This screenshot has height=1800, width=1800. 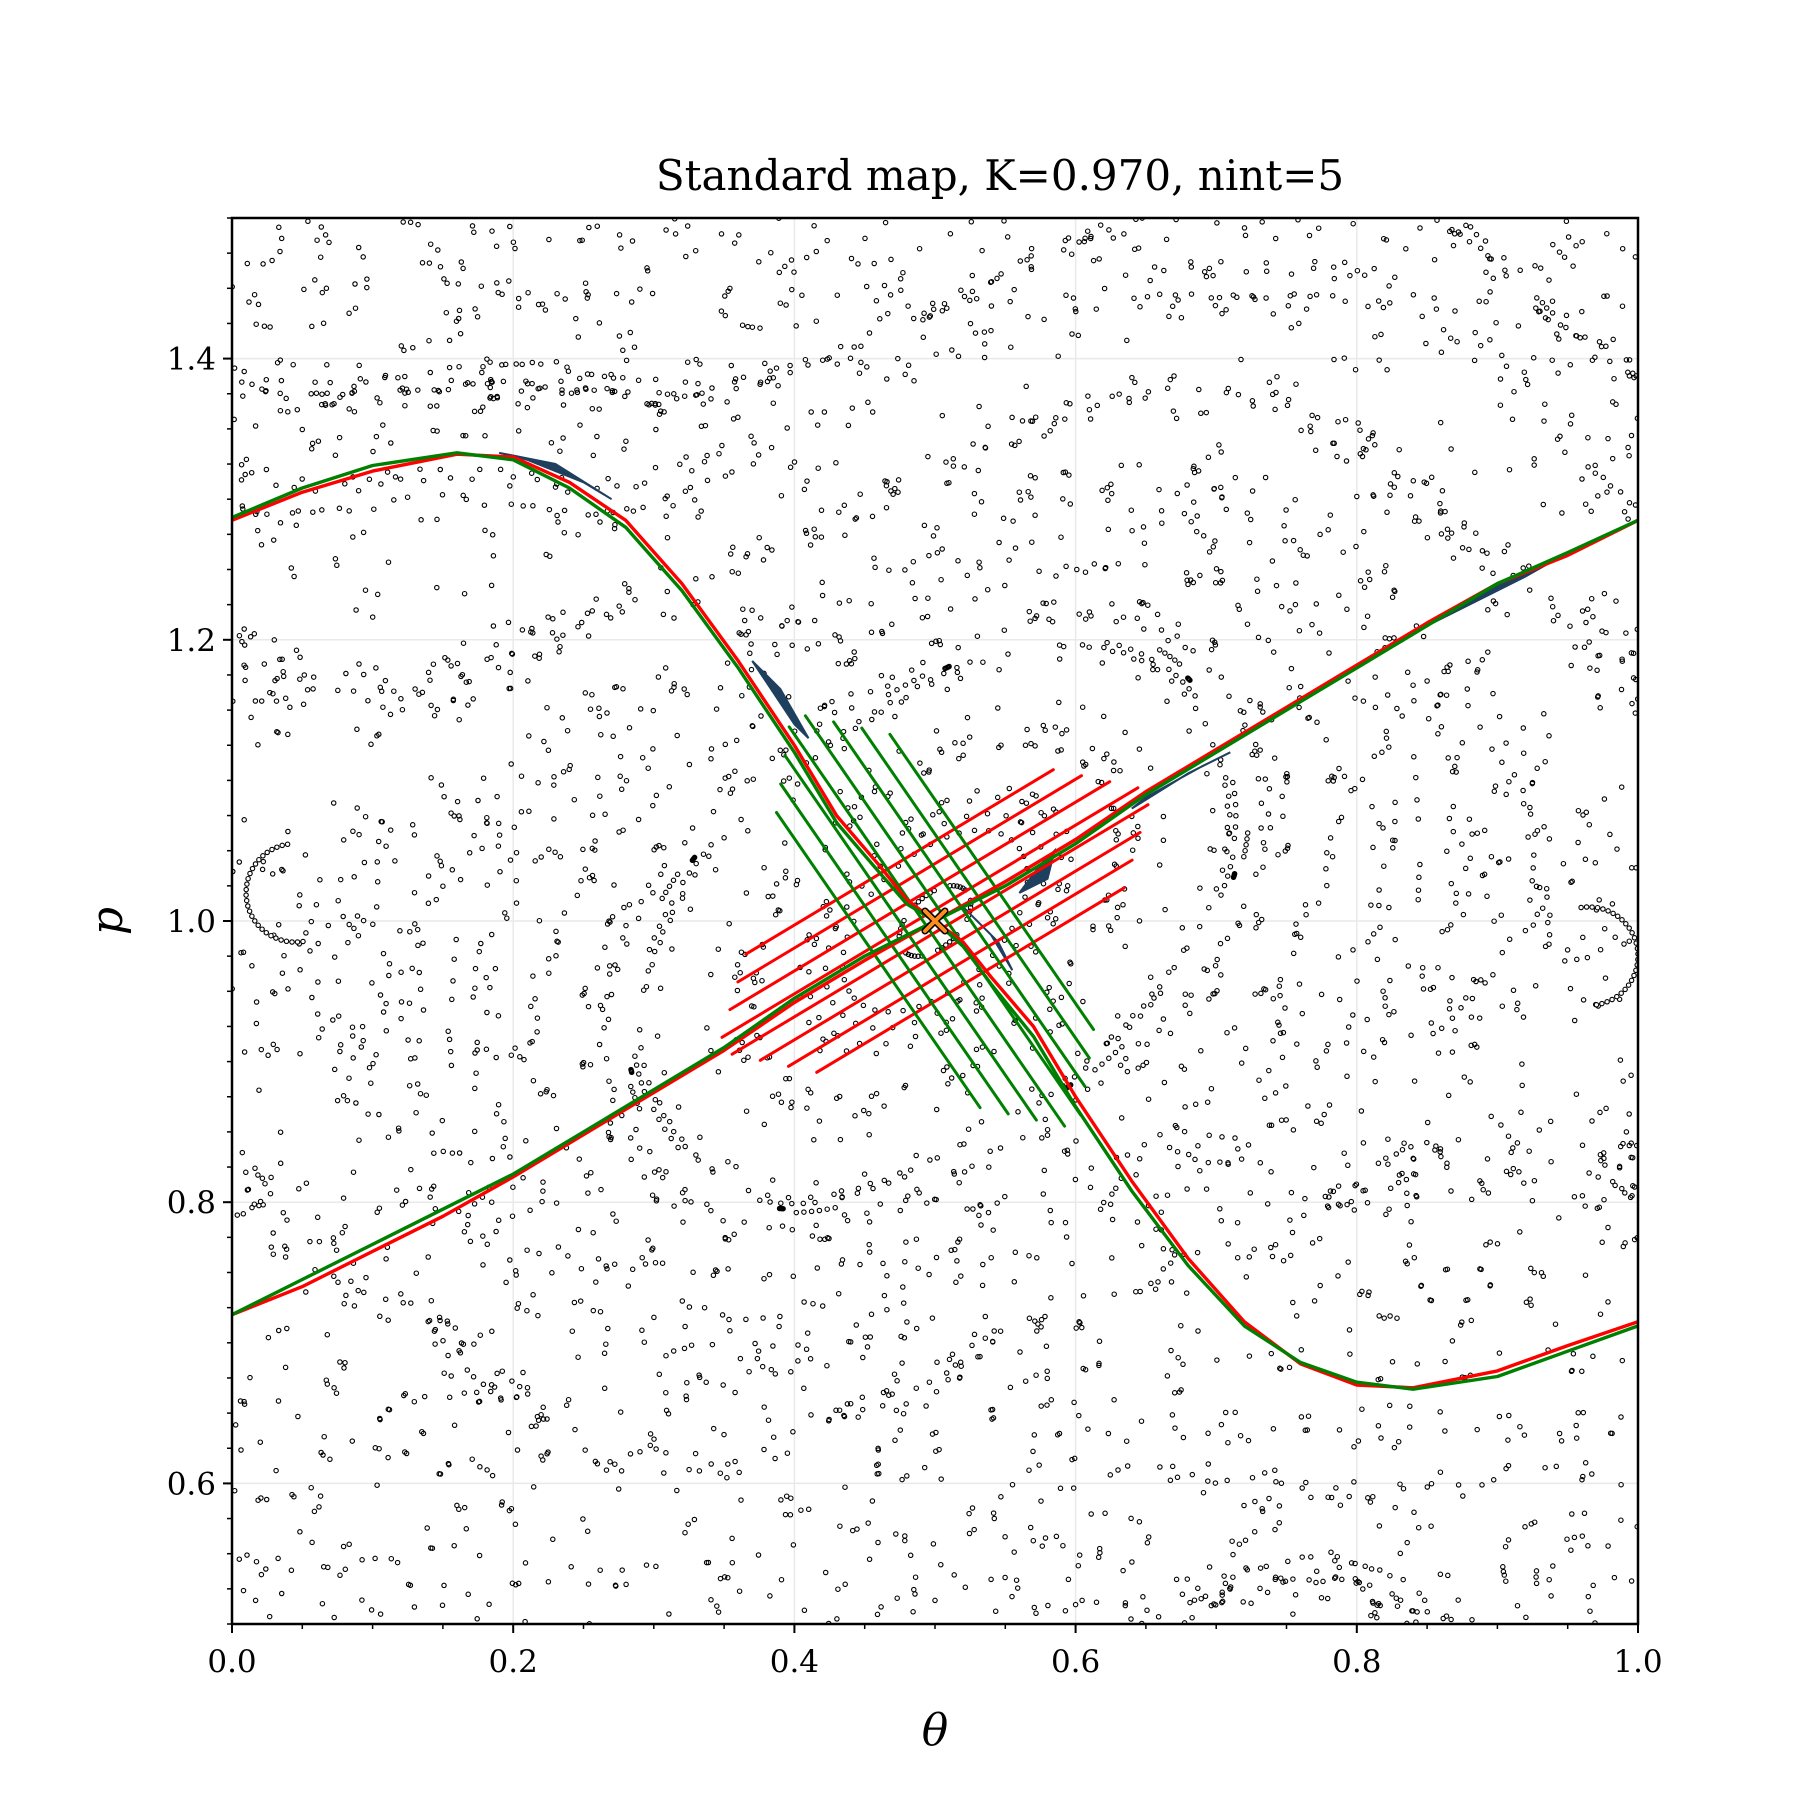 What do you see at coordinates (191, 1203) in the screenshot?
I see `y-tick-label: 0.8` at bounding box center [191, 1203].